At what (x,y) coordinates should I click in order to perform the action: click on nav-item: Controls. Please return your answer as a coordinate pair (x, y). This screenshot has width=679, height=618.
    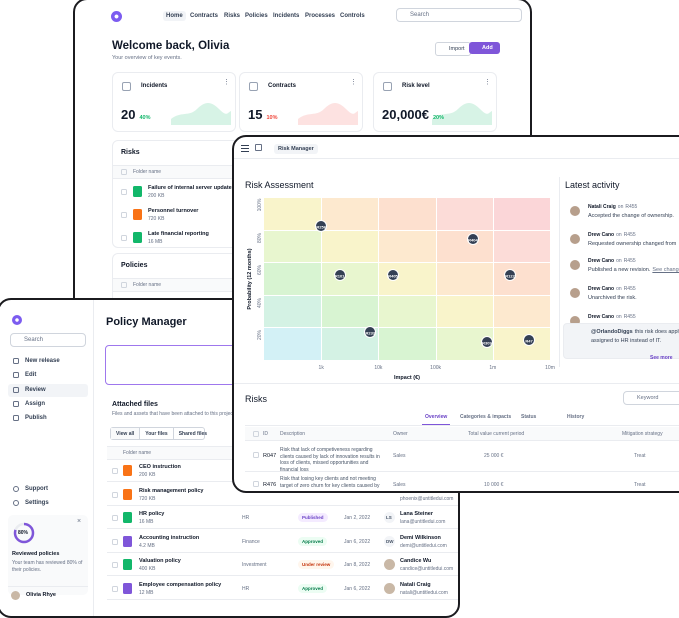
    Looking at the image, I should click on (352, 16).